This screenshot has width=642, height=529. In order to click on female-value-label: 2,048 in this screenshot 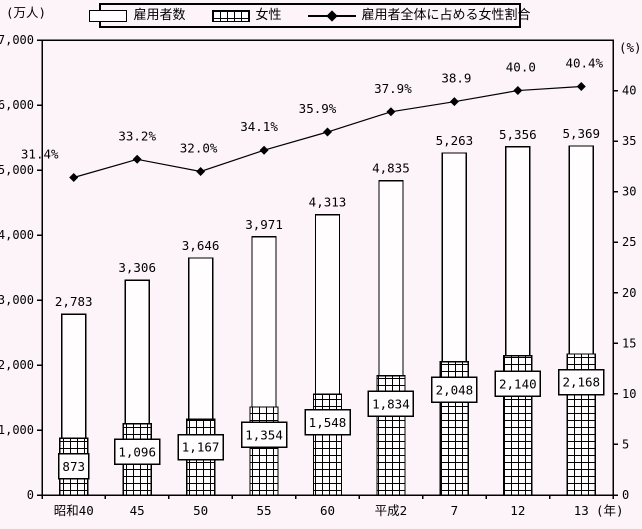, I will do `click(455, 389)`.